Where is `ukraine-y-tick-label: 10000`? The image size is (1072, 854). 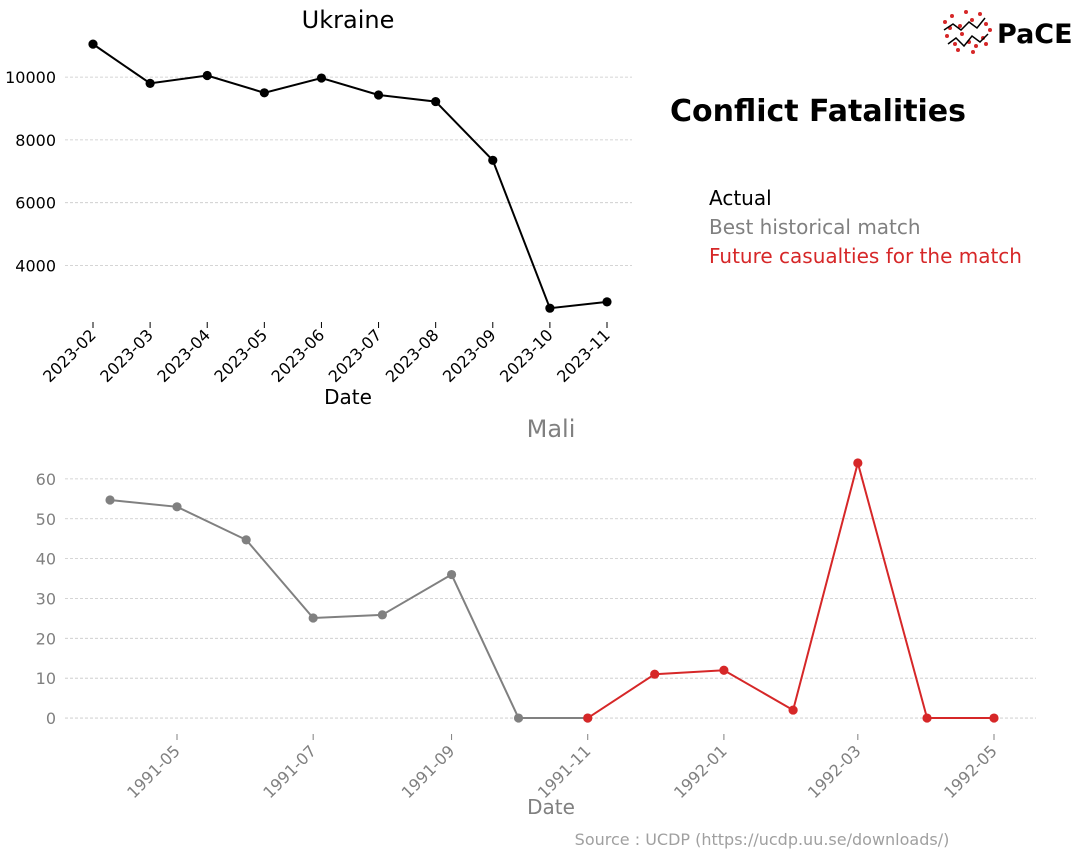 ukraine-y-tick-label: 10000 is located at coordinates (30, 77).